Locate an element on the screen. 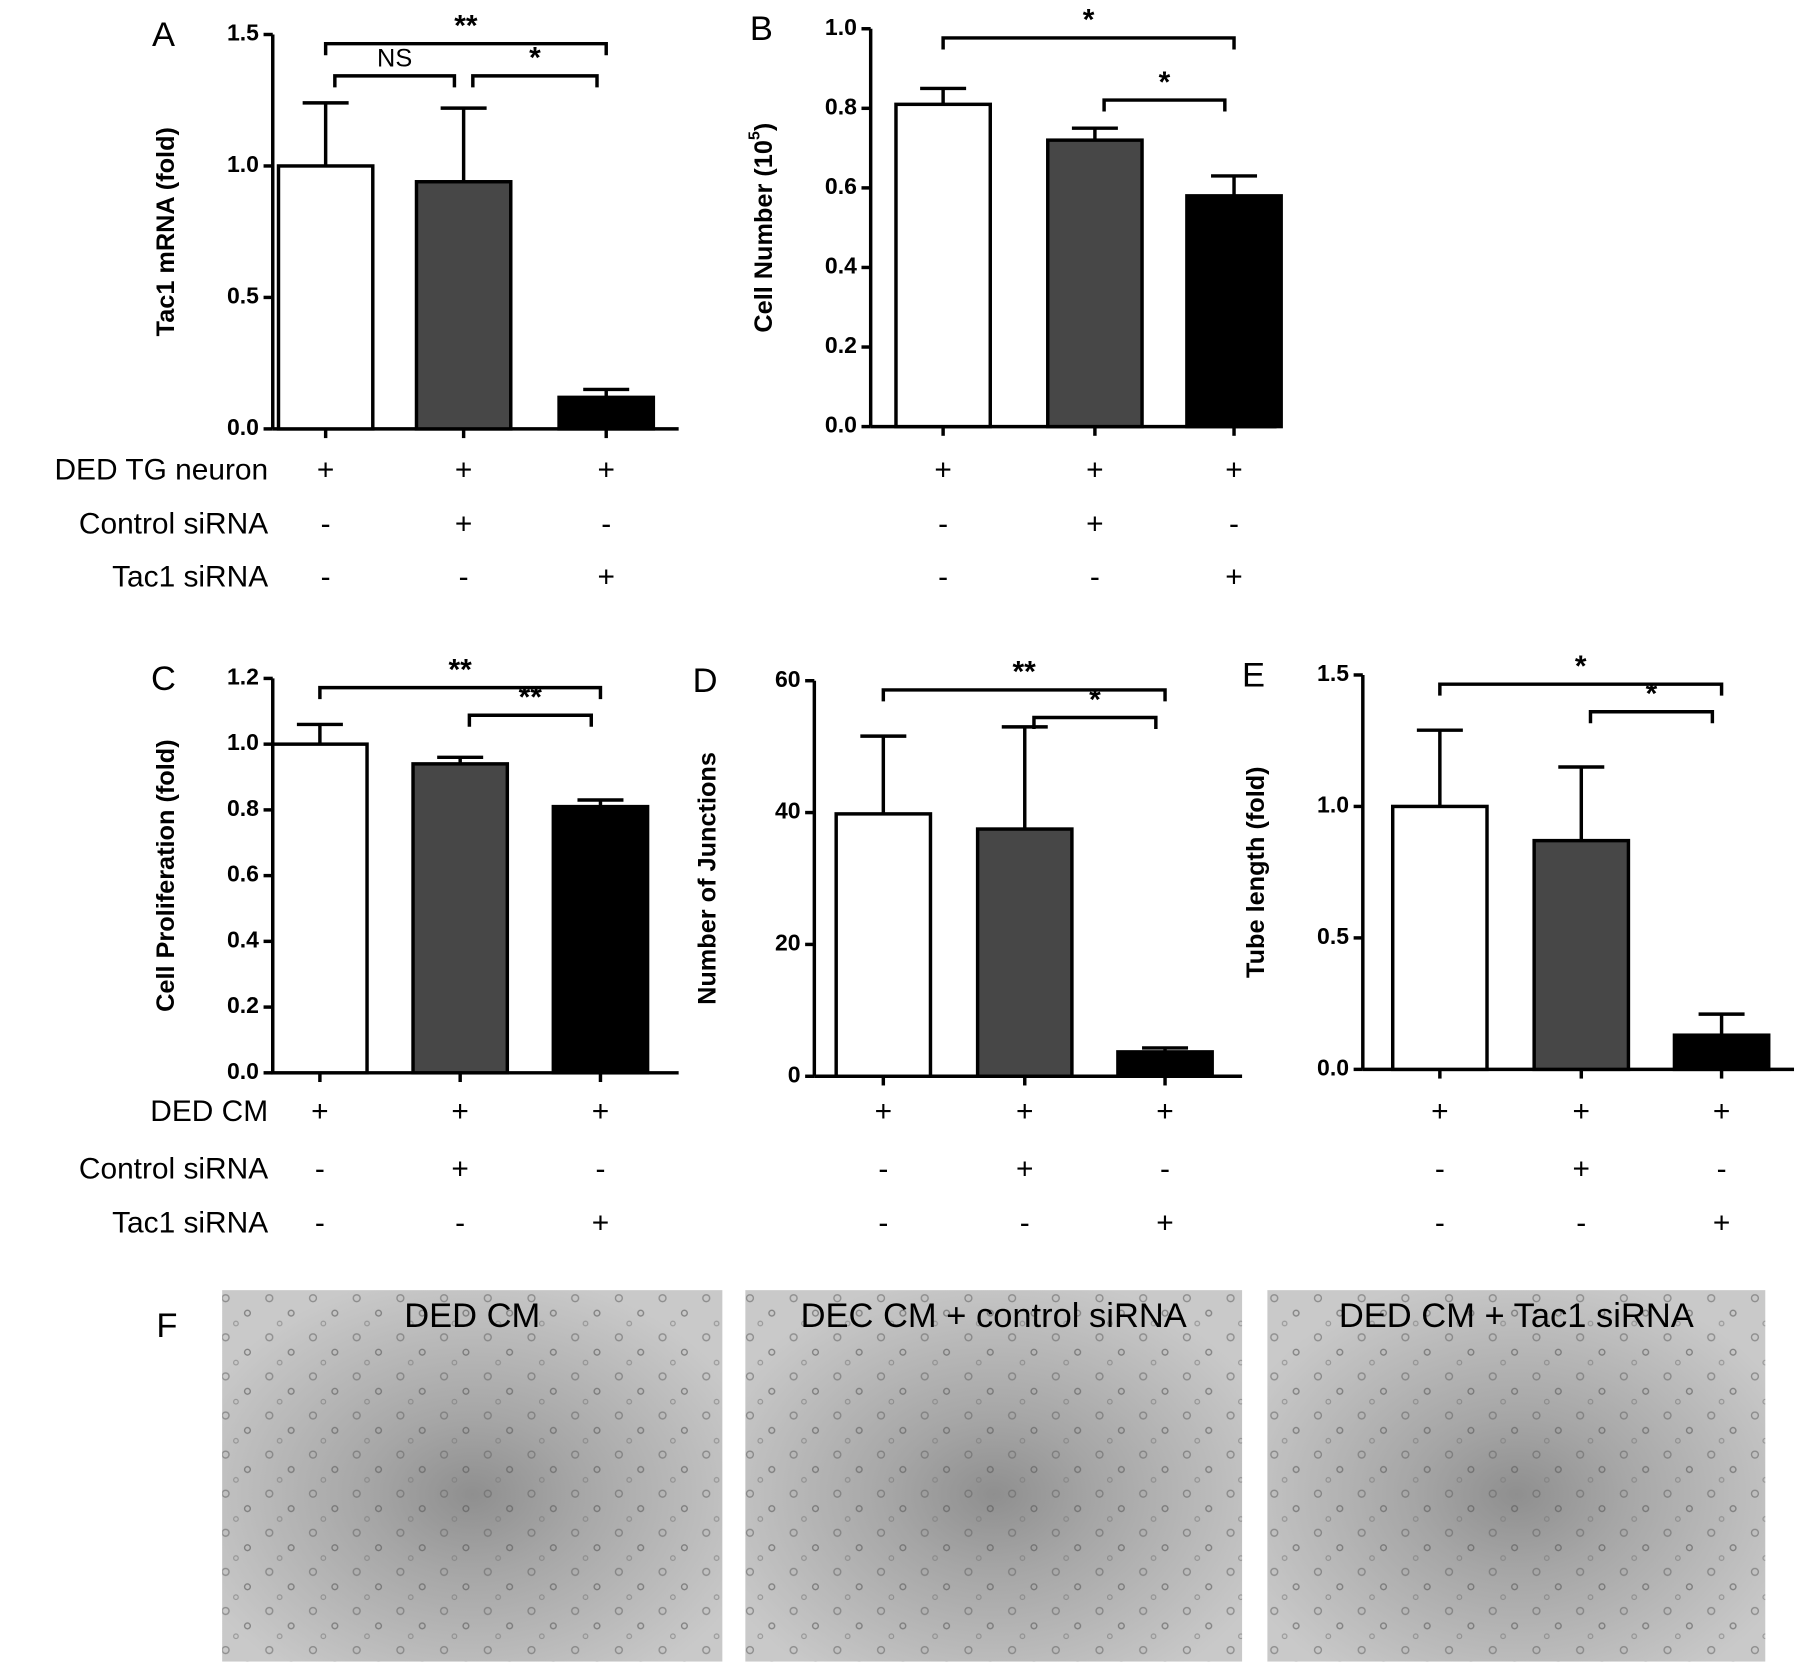 The width and height of the screenshot is (1800, 1665). micrograph-caption: DEC CM + control siRNA is located at coordinates (994, 1316).